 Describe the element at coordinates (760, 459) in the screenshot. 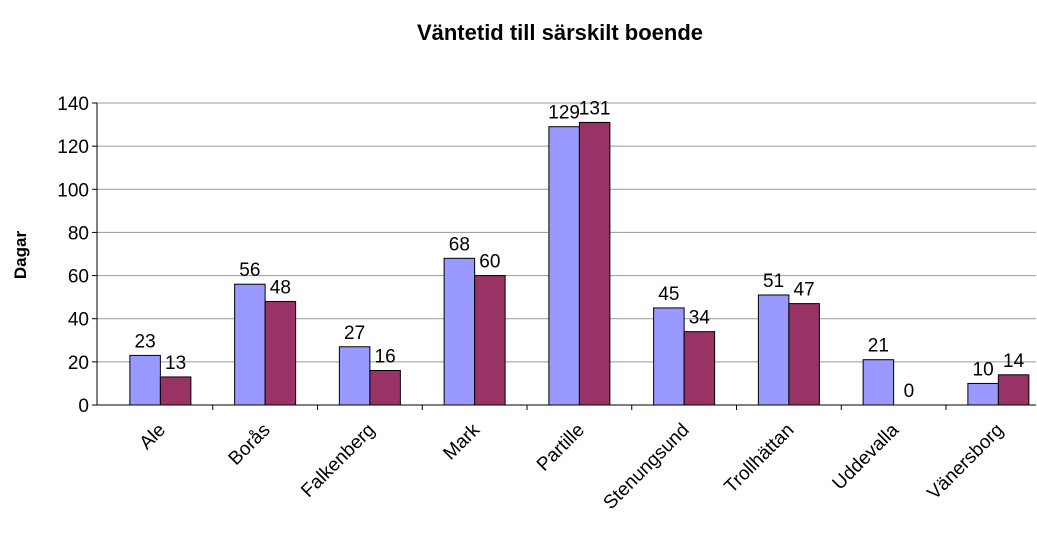

I see `x-tick-label: Trollhättan` at that location.